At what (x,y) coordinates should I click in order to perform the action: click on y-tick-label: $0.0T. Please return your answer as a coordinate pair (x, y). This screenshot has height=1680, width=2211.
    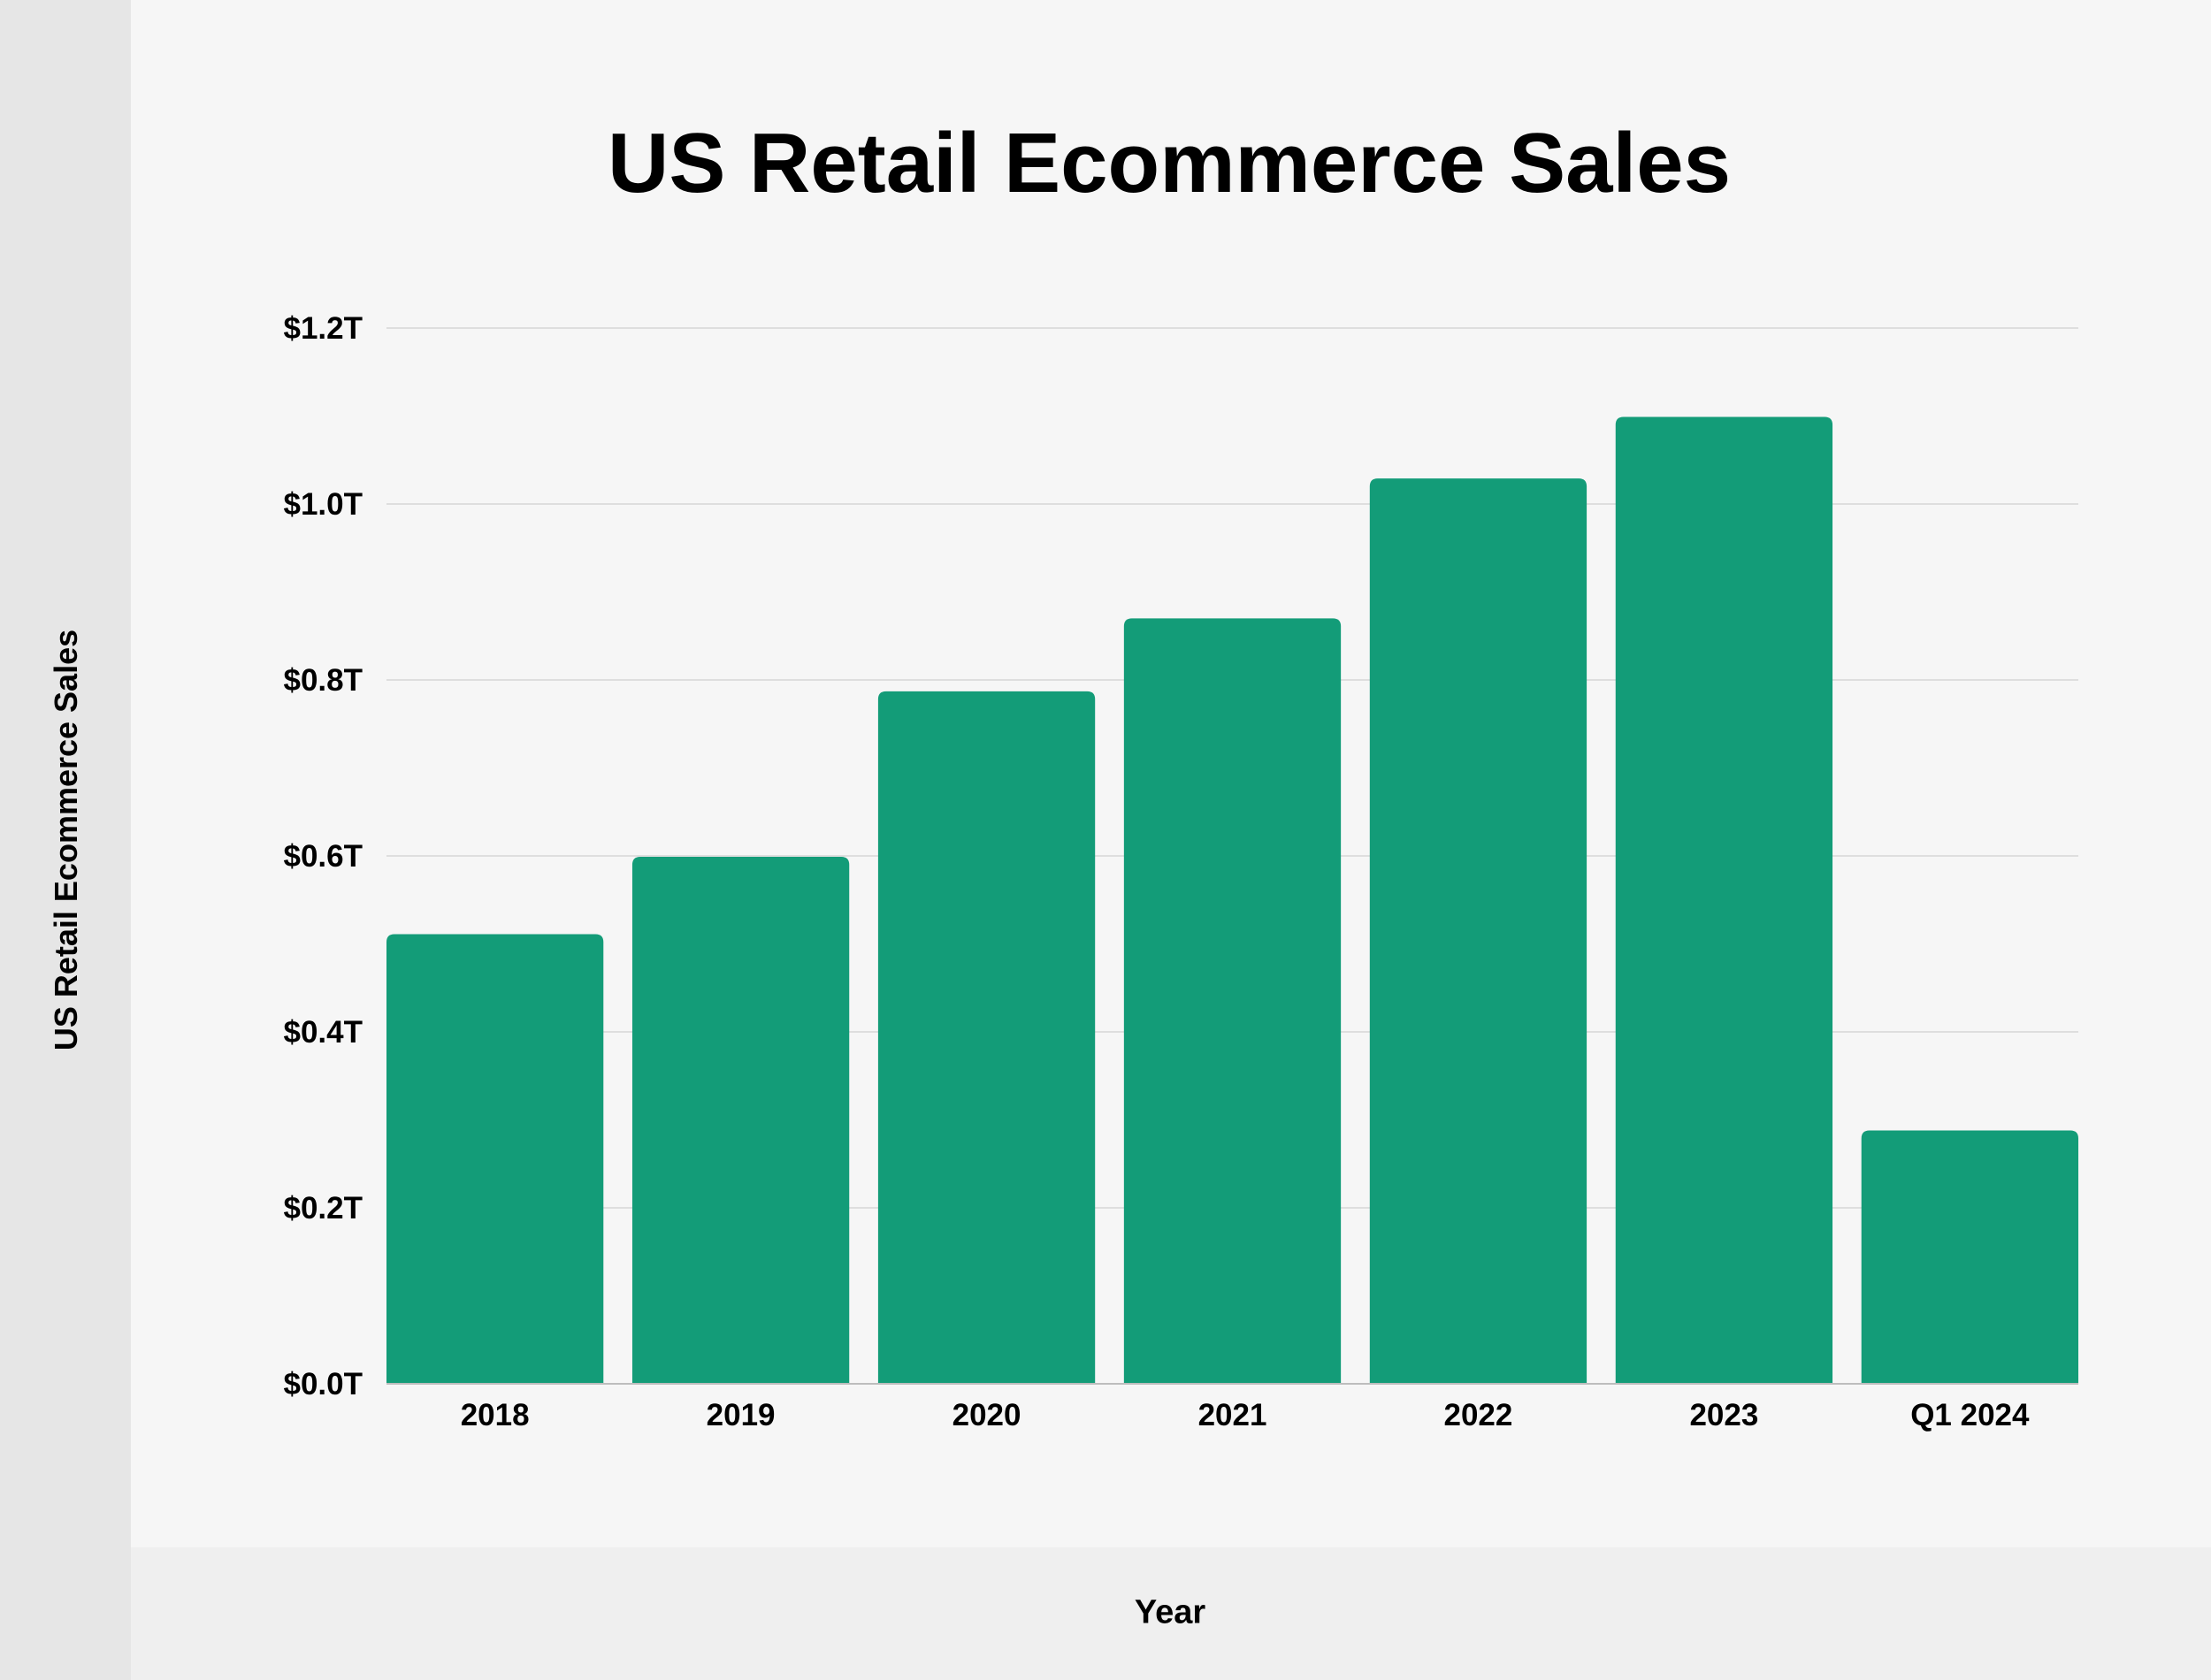
    Looking at the image, I should click on (323, 1384).